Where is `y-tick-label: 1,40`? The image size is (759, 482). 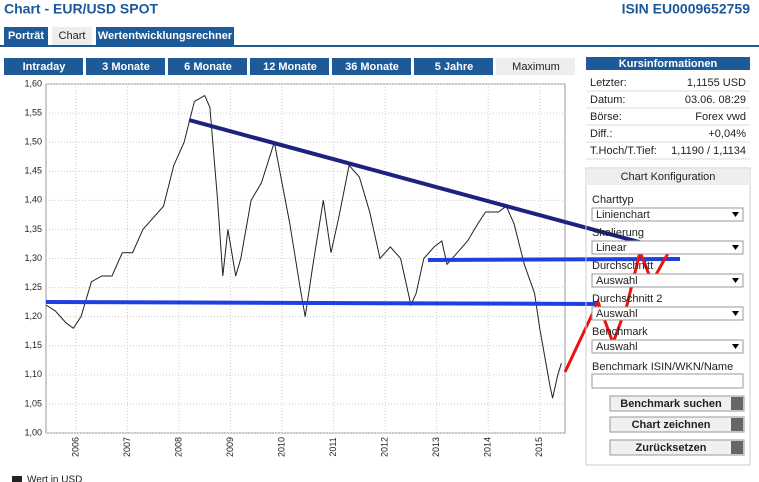 y-tick-label: 1,40 is located at coordinates (33, 200).